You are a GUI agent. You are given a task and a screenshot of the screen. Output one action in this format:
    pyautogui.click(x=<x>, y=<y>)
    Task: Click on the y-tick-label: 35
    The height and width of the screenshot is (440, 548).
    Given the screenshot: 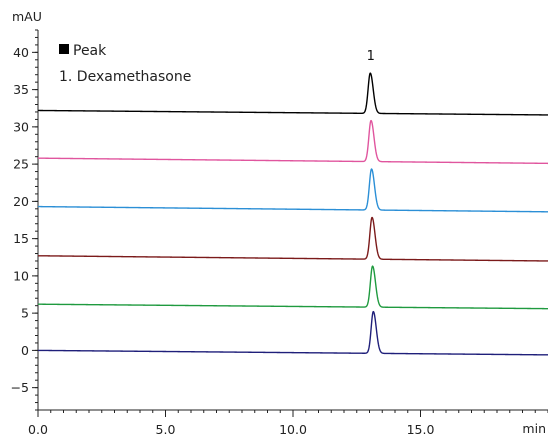 What is the action you would take?
    pyautogui.click(x=21, y=89)
    